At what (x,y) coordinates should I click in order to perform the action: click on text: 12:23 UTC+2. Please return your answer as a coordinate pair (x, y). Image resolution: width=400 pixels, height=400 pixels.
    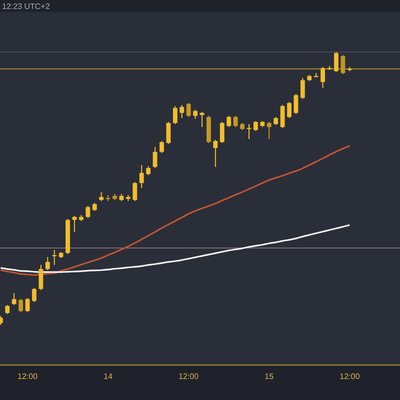
    Looking at the image, I should click on (26, 6).